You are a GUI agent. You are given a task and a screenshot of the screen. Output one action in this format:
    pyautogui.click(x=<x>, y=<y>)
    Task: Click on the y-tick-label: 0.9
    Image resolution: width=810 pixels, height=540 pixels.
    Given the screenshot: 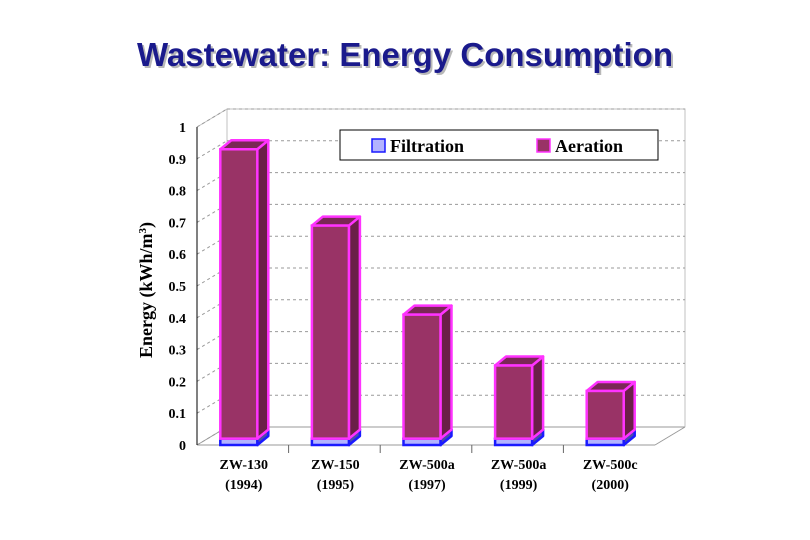 What is the action you would take?
    pyautogui.click(x=178, y=160)
    